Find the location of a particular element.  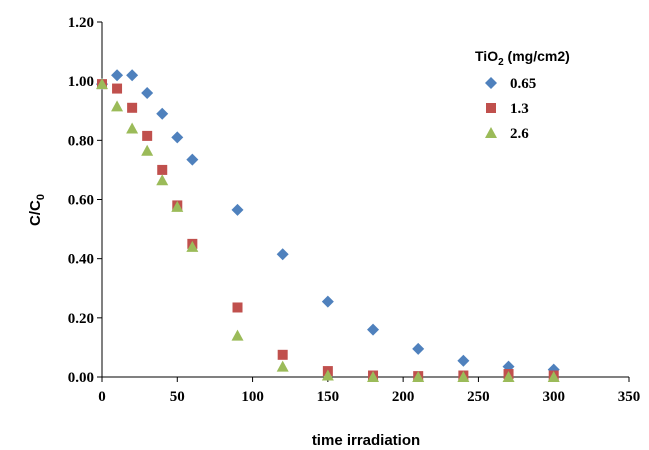

y-tick-label: 1.00 is located at coordinates (81, 82).